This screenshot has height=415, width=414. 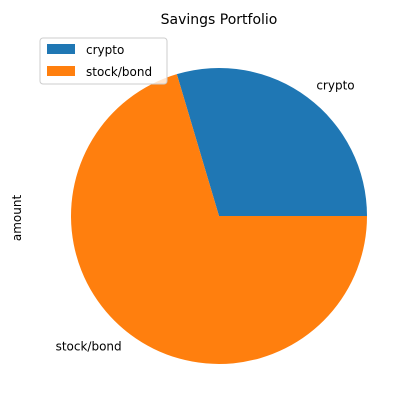 I want to click on legend-label-crypto: crypto, so click(x=105, y=50).